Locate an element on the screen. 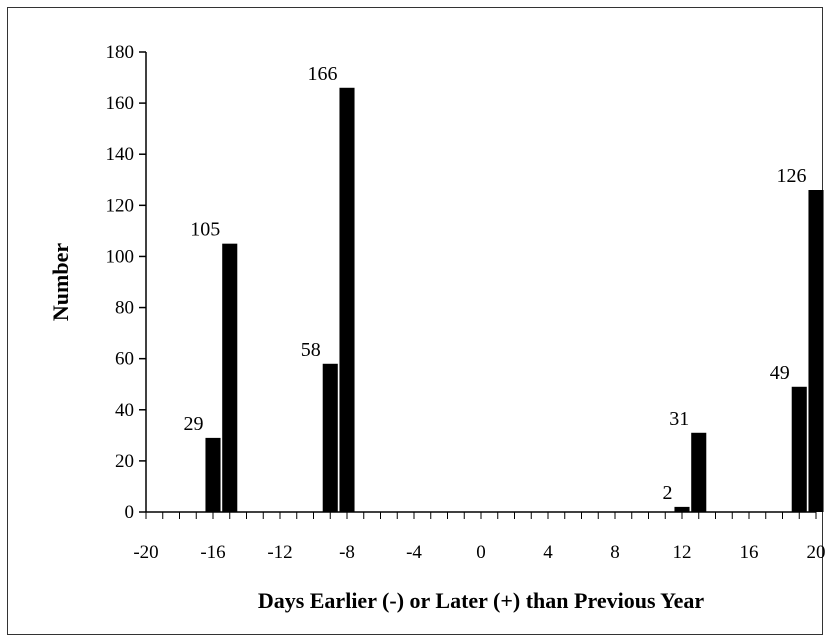 This screenshot has width=832, height=644. bar-value-label: 29 is located at coordinates (193, 424).